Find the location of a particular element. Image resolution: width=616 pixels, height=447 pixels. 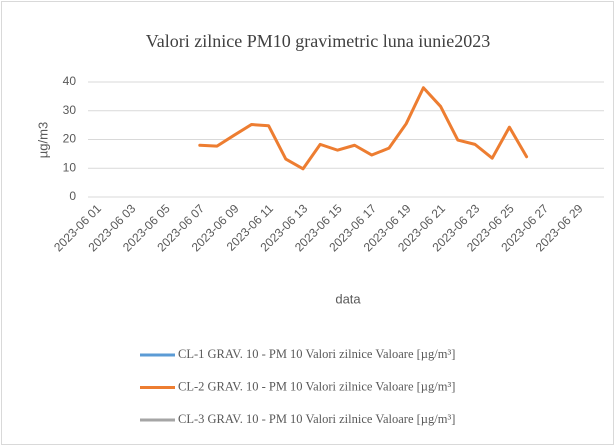

y-tick-label: 20 is located at coordinates (70, 139).